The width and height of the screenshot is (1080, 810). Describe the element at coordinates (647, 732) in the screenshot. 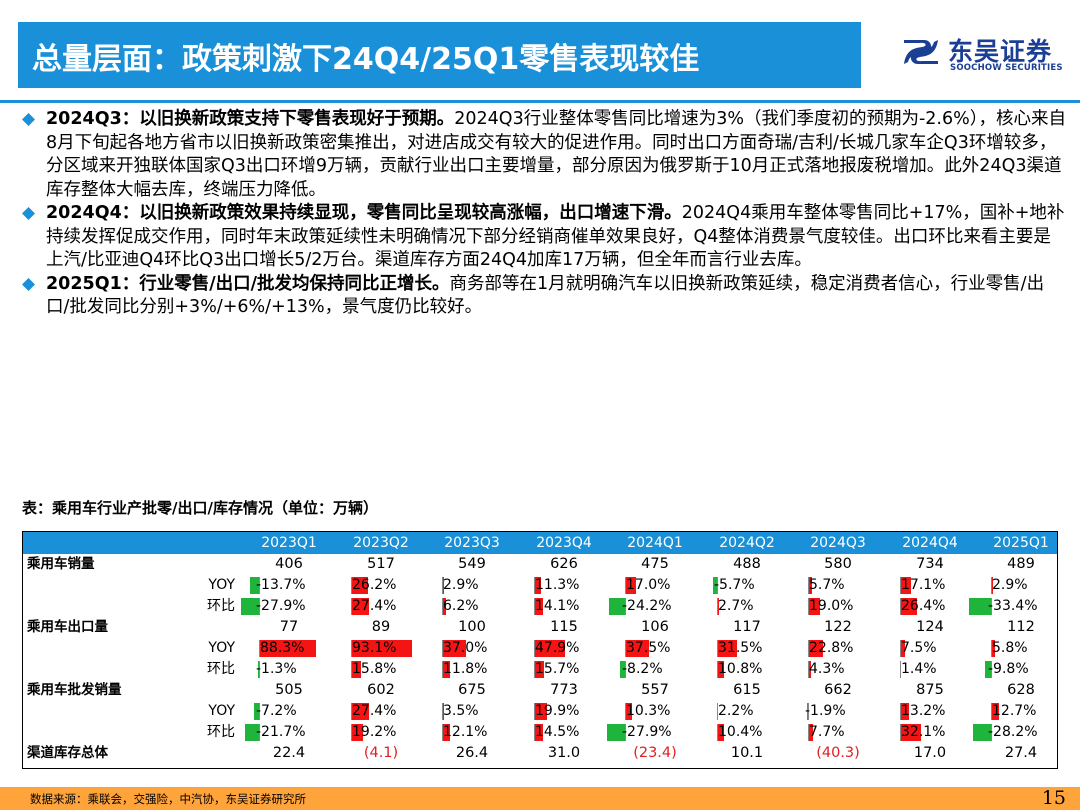

I see `delta-label: -27.9%` at that location.